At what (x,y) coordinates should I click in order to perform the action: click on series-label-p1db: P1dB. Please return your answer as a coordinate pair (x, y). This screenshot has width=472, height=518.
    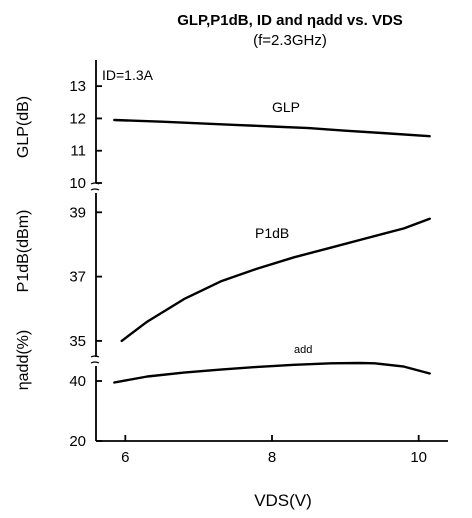
    Looking at the image, I should click on (272, 233).